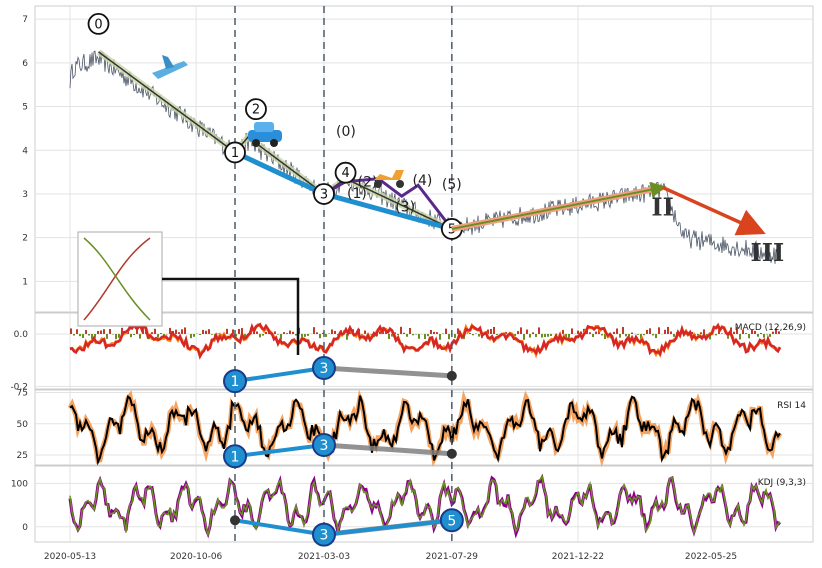 The image size is (822, 568). I want to click on x-tick-label: 2022-05-25, so click(711, 557).